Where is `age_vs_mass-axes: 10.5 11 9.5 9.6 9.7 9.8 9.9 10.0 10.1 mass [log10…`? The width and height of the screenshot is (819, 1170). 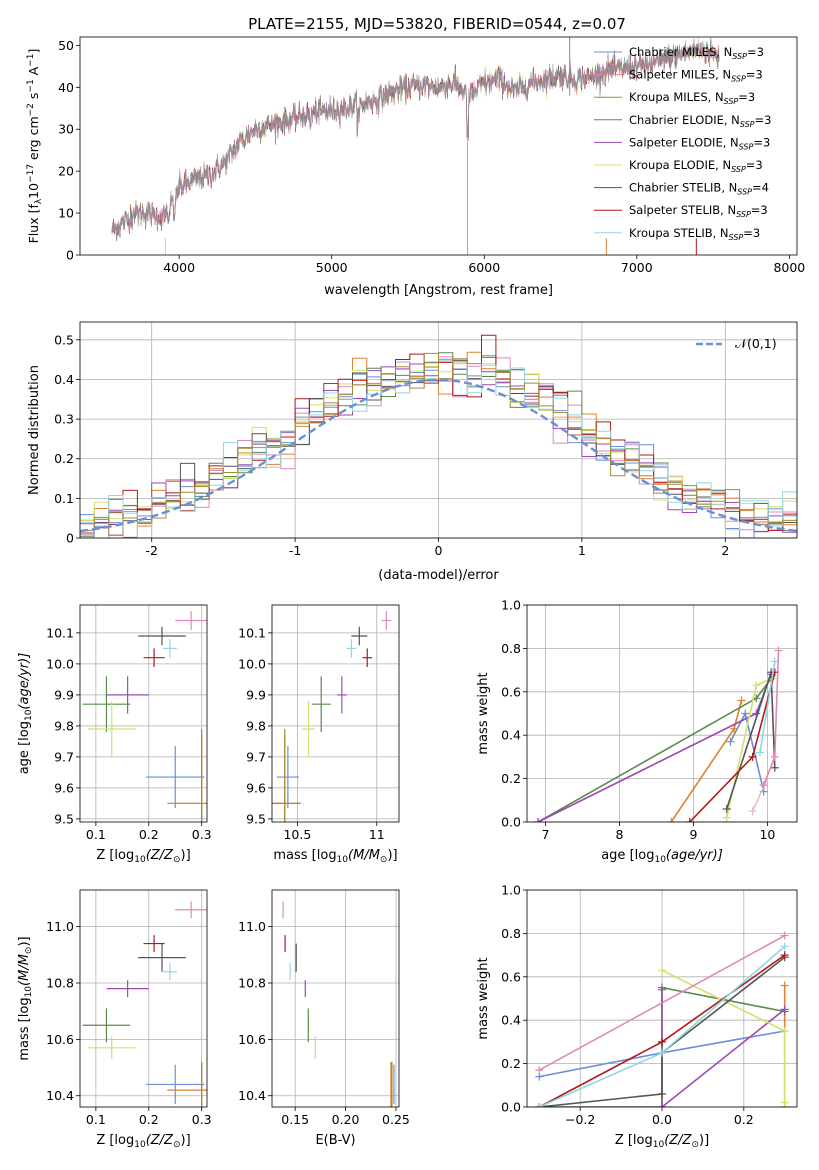
age_vs_mass-axes: 10.5 11 9.5 9.6 9.7 9.8 9.9 10.0 10.1 mass [log10… is located at coordinates (319, 734).